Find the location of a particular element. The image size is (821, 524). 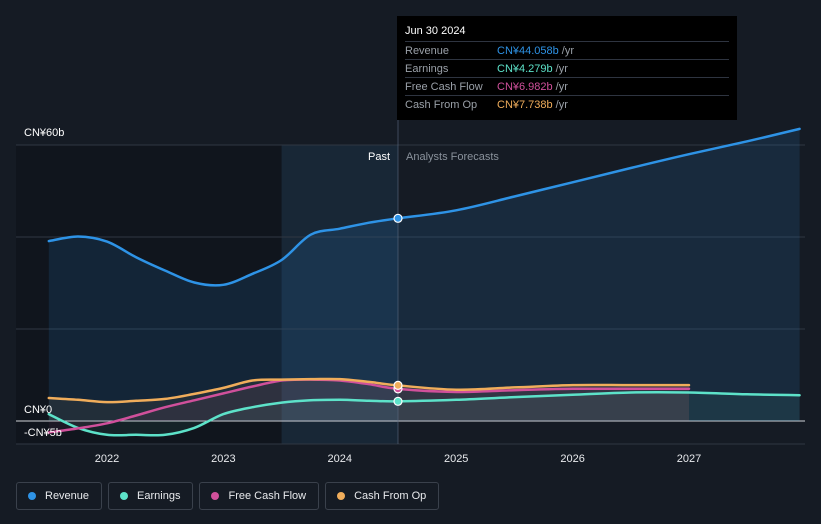

tooltip-row-cash-from-op: Cash From Op CN¥7.738b /yr is located at coordinates (567, 104).